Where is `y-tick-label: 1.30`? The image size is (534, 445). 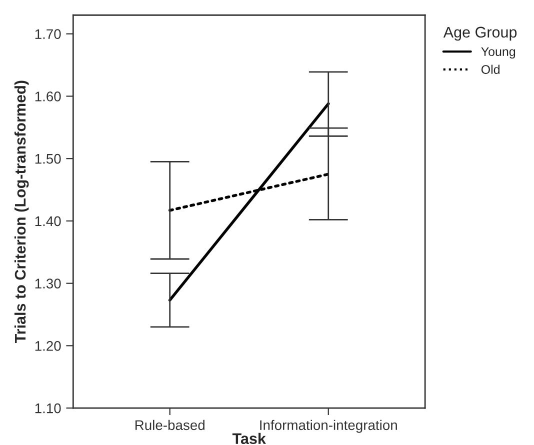 y-tick-label: 1.30 is located at coordinates (48, 283).